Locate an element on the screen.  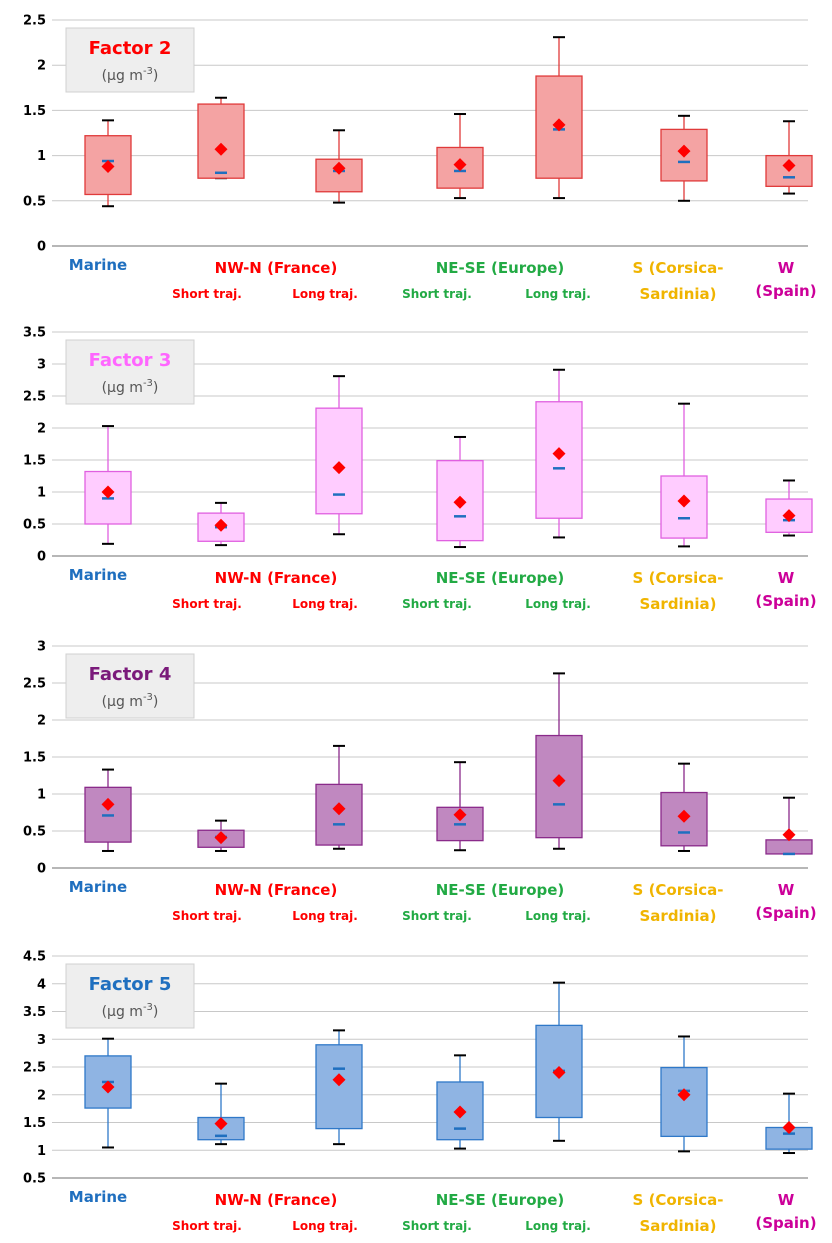
label-marine: Marine is located at coordinates (98, 575).